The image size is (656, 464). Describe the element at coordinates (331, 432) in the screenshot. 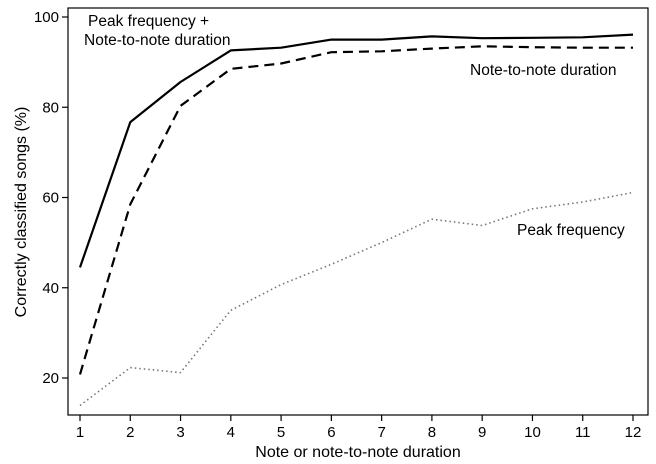

I see `x-tick-label: 6` at that location.